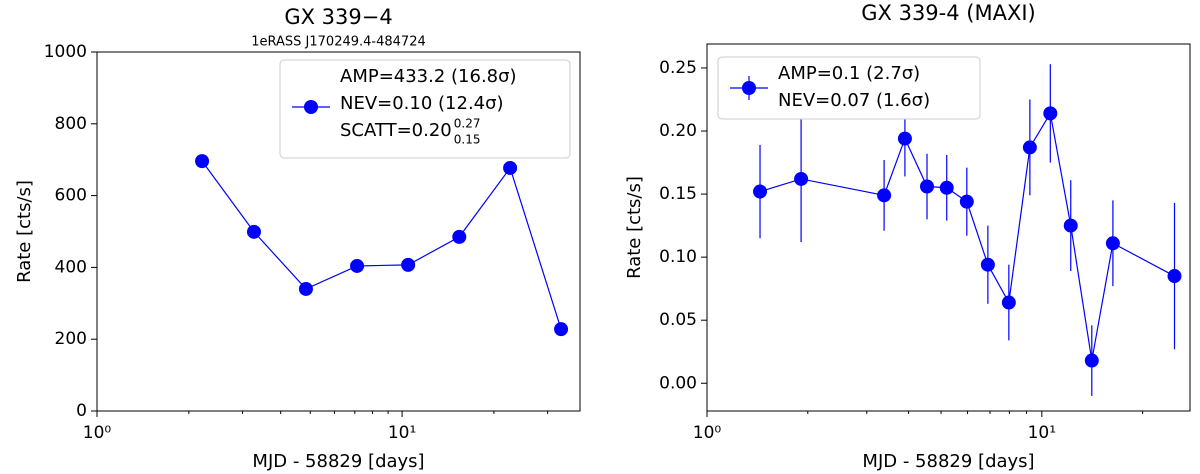 The height and width of the screenshot is (474, 1200). What do you see at coordinates (396, 130) in the screenshot?
I see `legend-label: SCATT=0.20` at bounding box center [396, 130].